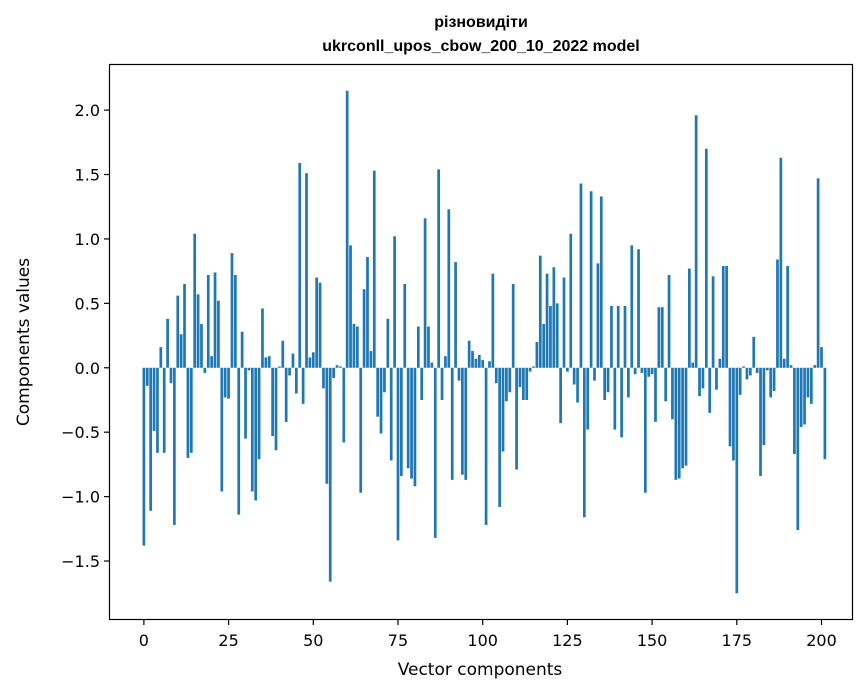 This screenshot has height=696, width=867. I want to click on y-tick-label: −1.0, so click(80, 497).